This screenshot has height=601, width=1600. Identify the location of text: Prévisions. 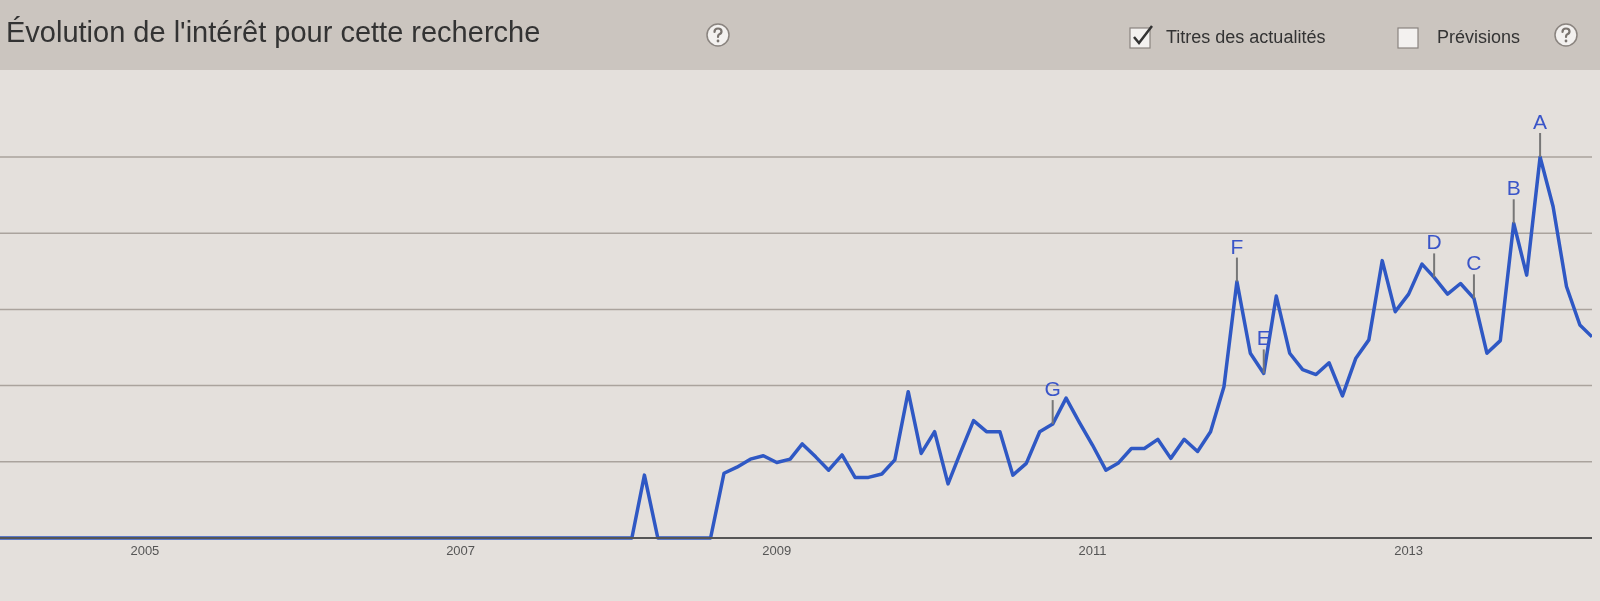
(1479, 37).